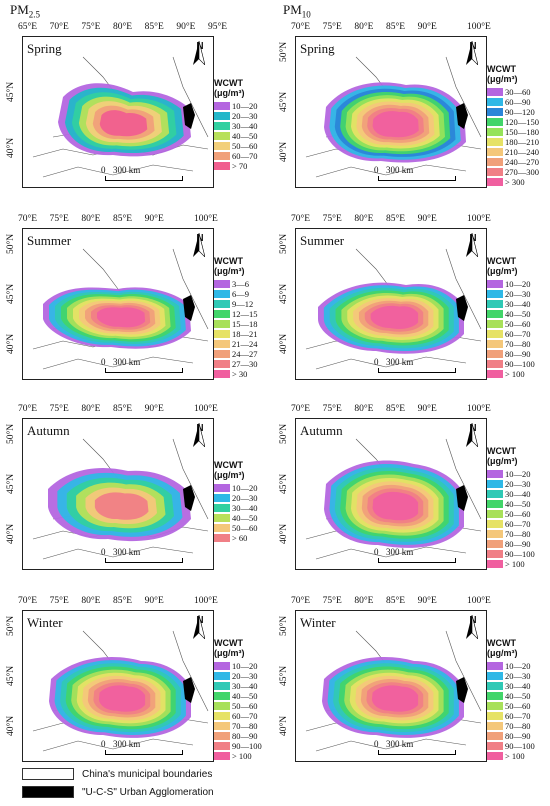  Describe the element at coordinates (245, 106) in the screenshot. I see `legend-label: 10—20` at that location.